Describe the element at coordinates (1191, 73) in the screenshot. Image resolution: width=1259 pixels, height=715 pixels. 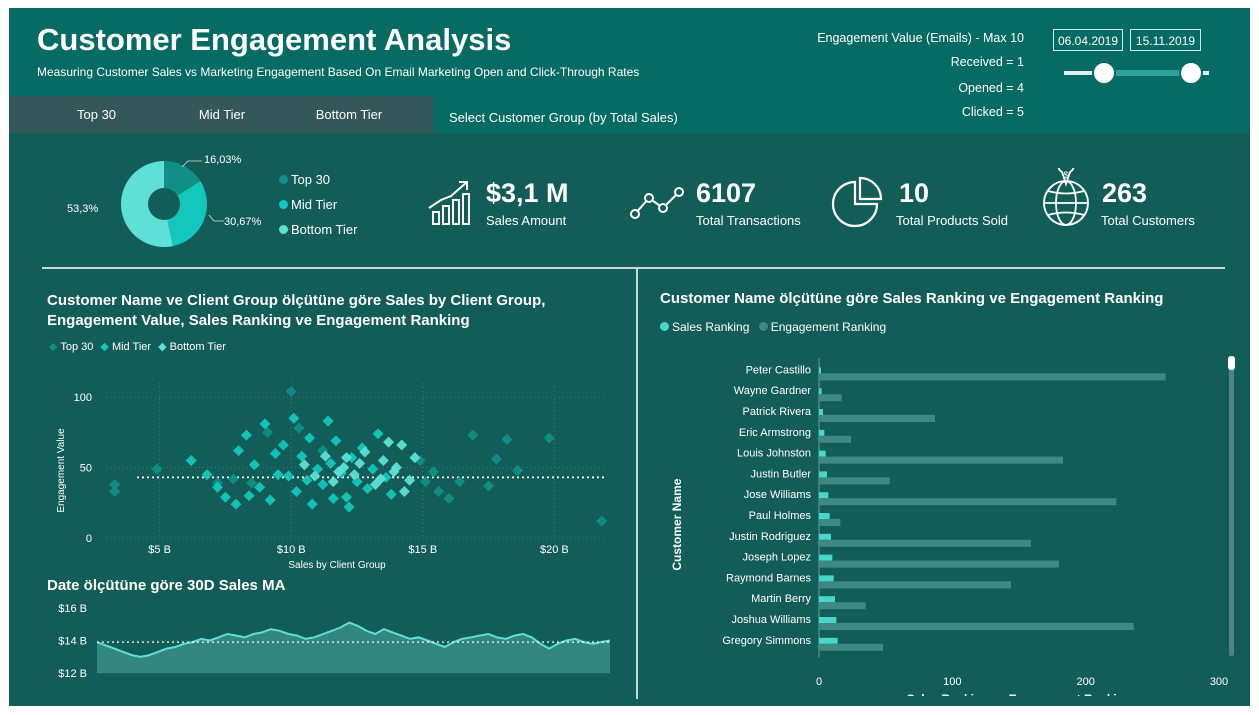
I see `date-slider-end-handle` at that location.